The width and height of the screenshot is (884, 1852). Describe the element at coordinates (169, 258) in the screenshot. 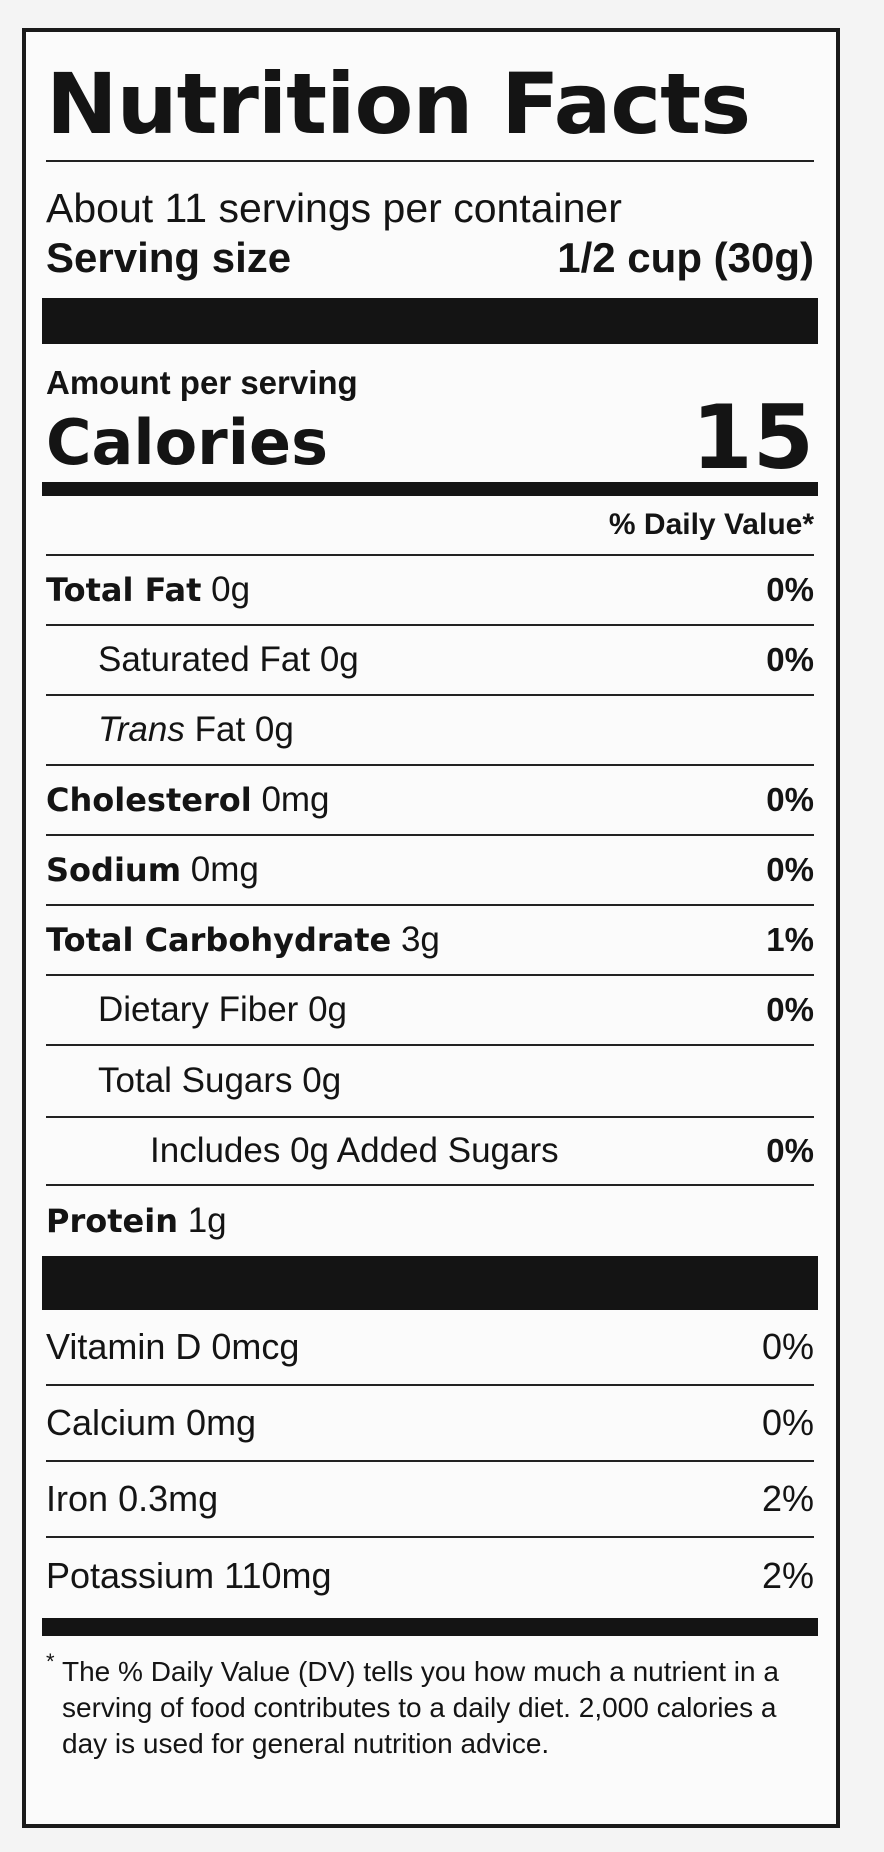

I see `serving-size-label: Serving size` at that location.